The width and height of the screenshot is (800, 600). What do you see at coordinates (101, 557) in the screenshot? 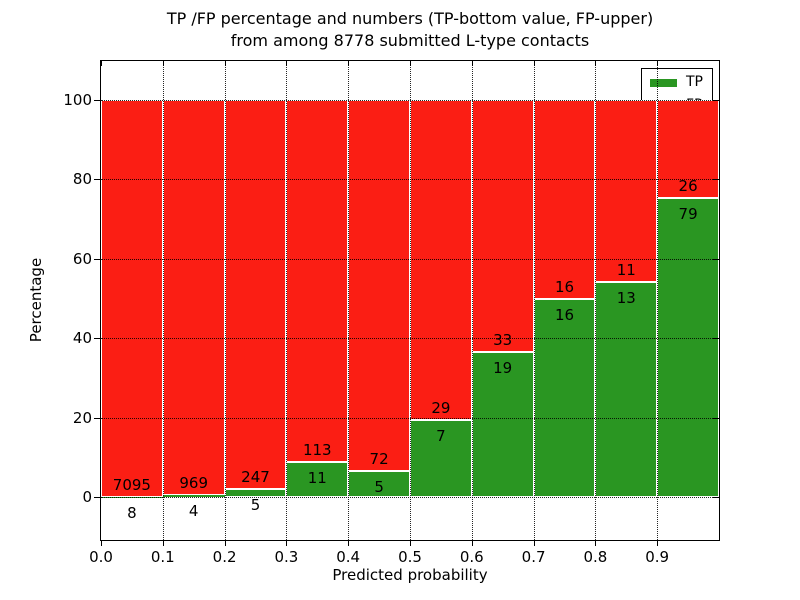
I see `x-tick-label: 0.0` at bounding box center [101, 557].